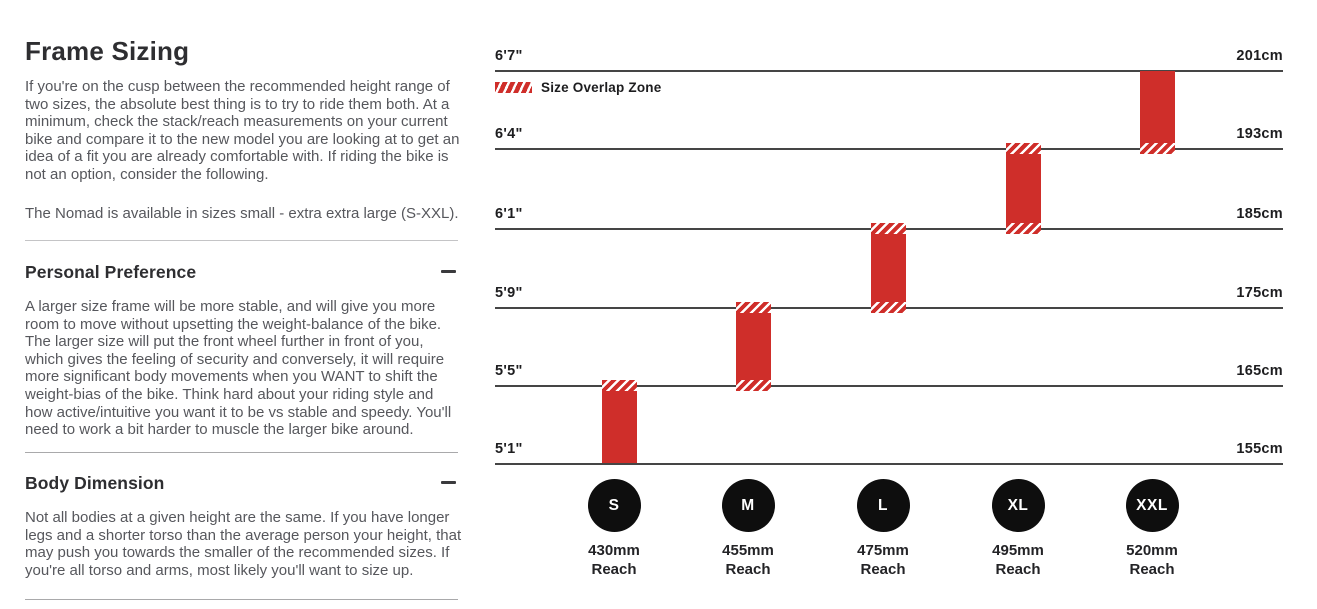 The image size is (1317, 609). I want to click on axis-label-imperial: 6'1", so click(509, 214).